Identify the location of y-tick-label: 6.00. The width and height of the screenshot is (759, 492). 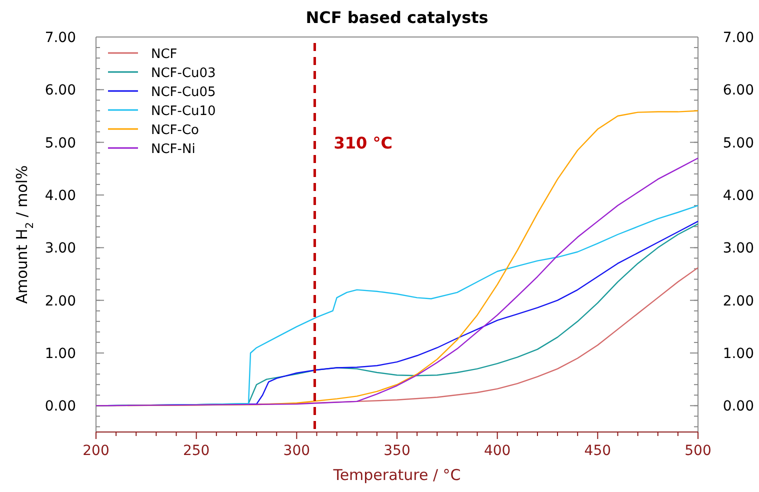
(60, 90).